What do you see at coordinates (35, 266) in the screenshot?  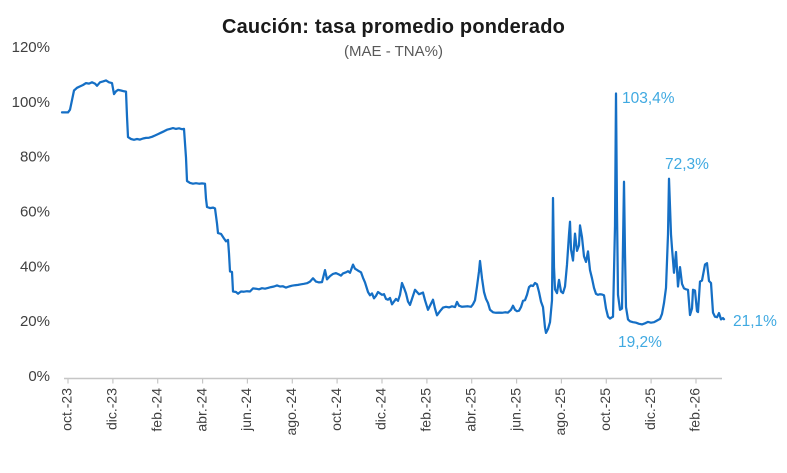 I see `y-tick-label: 40%` at bounding box center [35, 266].